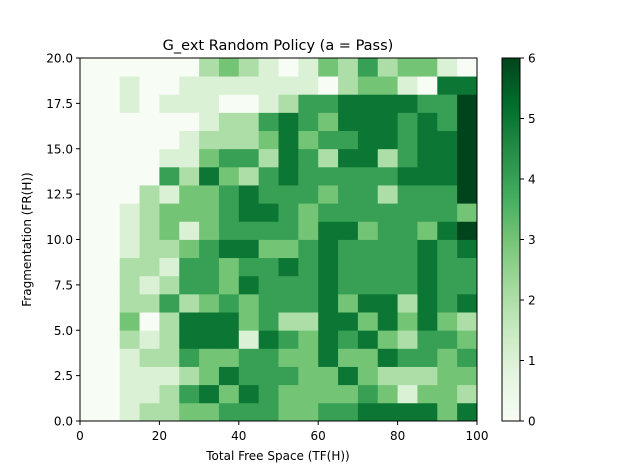 This screenshot has height=472, width=640. What do you see at coordinates (63, 376) in the screenshot?
I see `y-tick-label: 2.5` at bounding box center [63, 376].